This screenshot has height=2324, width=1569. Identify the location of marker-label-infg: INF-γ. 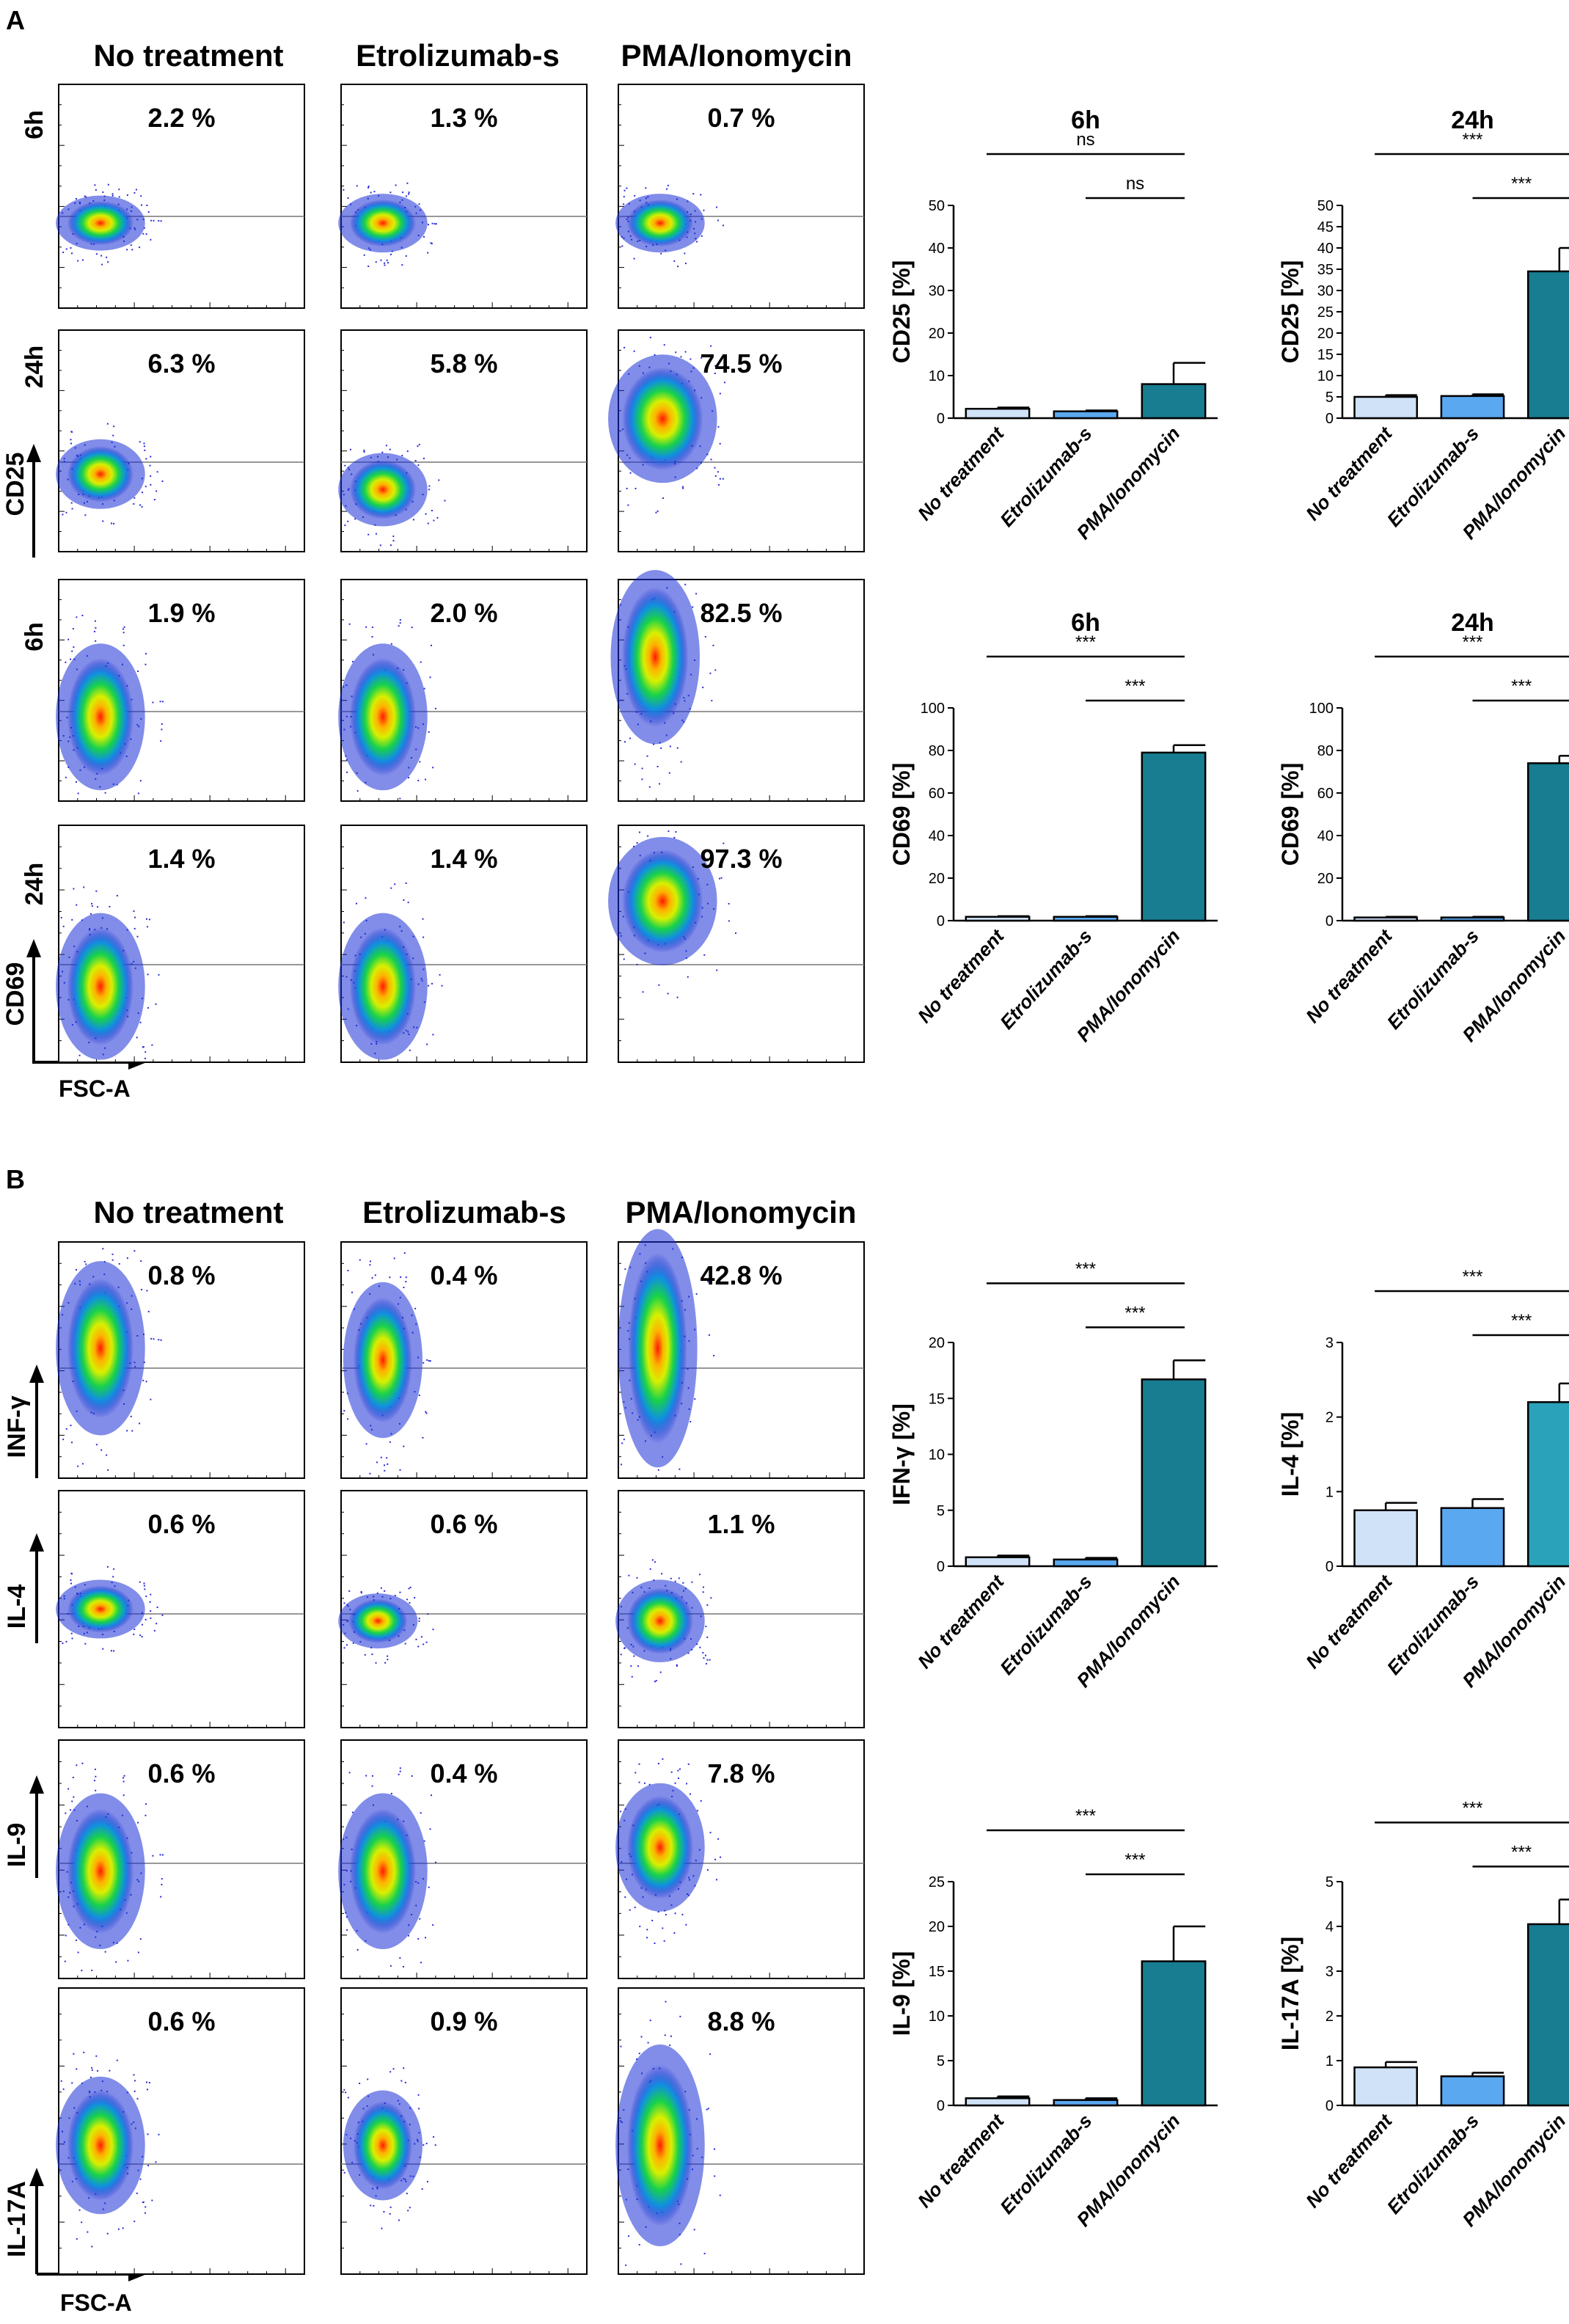
(17, 1426).